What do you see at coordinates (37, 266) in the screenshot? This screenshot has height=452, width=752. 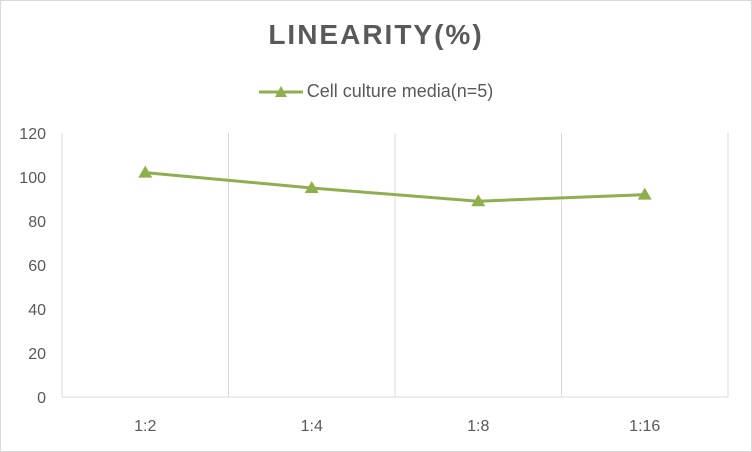 I see `y-tick-label: 60` at bounding box center [37, 266].